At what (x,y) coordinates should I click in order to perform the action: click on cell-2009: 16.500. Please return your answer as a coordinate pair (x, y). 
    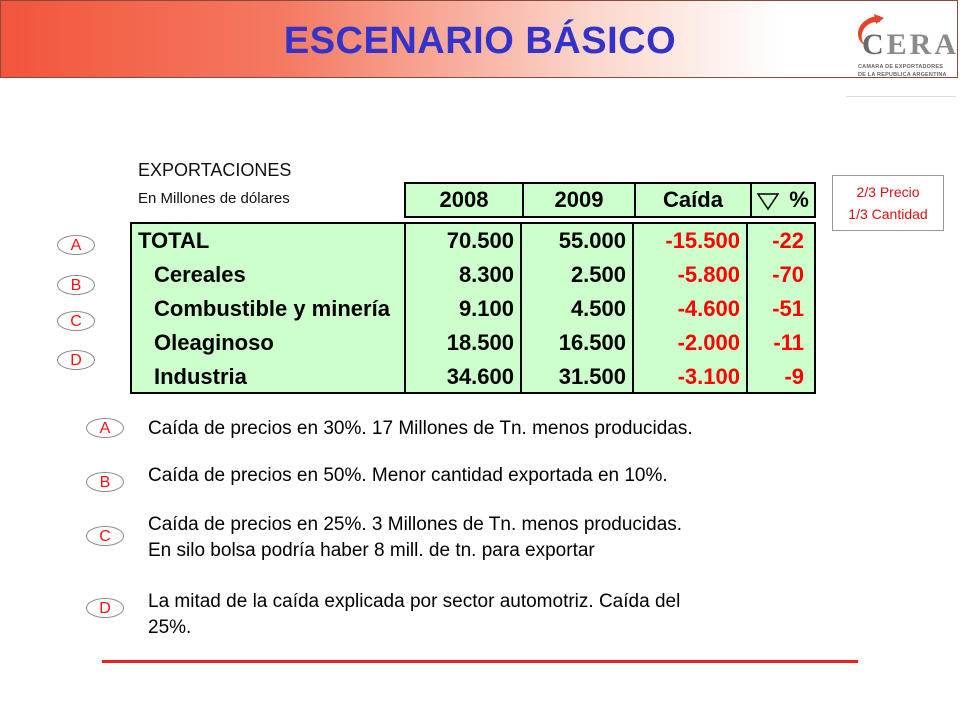
    Looking at the image, I should click on (592, 342).